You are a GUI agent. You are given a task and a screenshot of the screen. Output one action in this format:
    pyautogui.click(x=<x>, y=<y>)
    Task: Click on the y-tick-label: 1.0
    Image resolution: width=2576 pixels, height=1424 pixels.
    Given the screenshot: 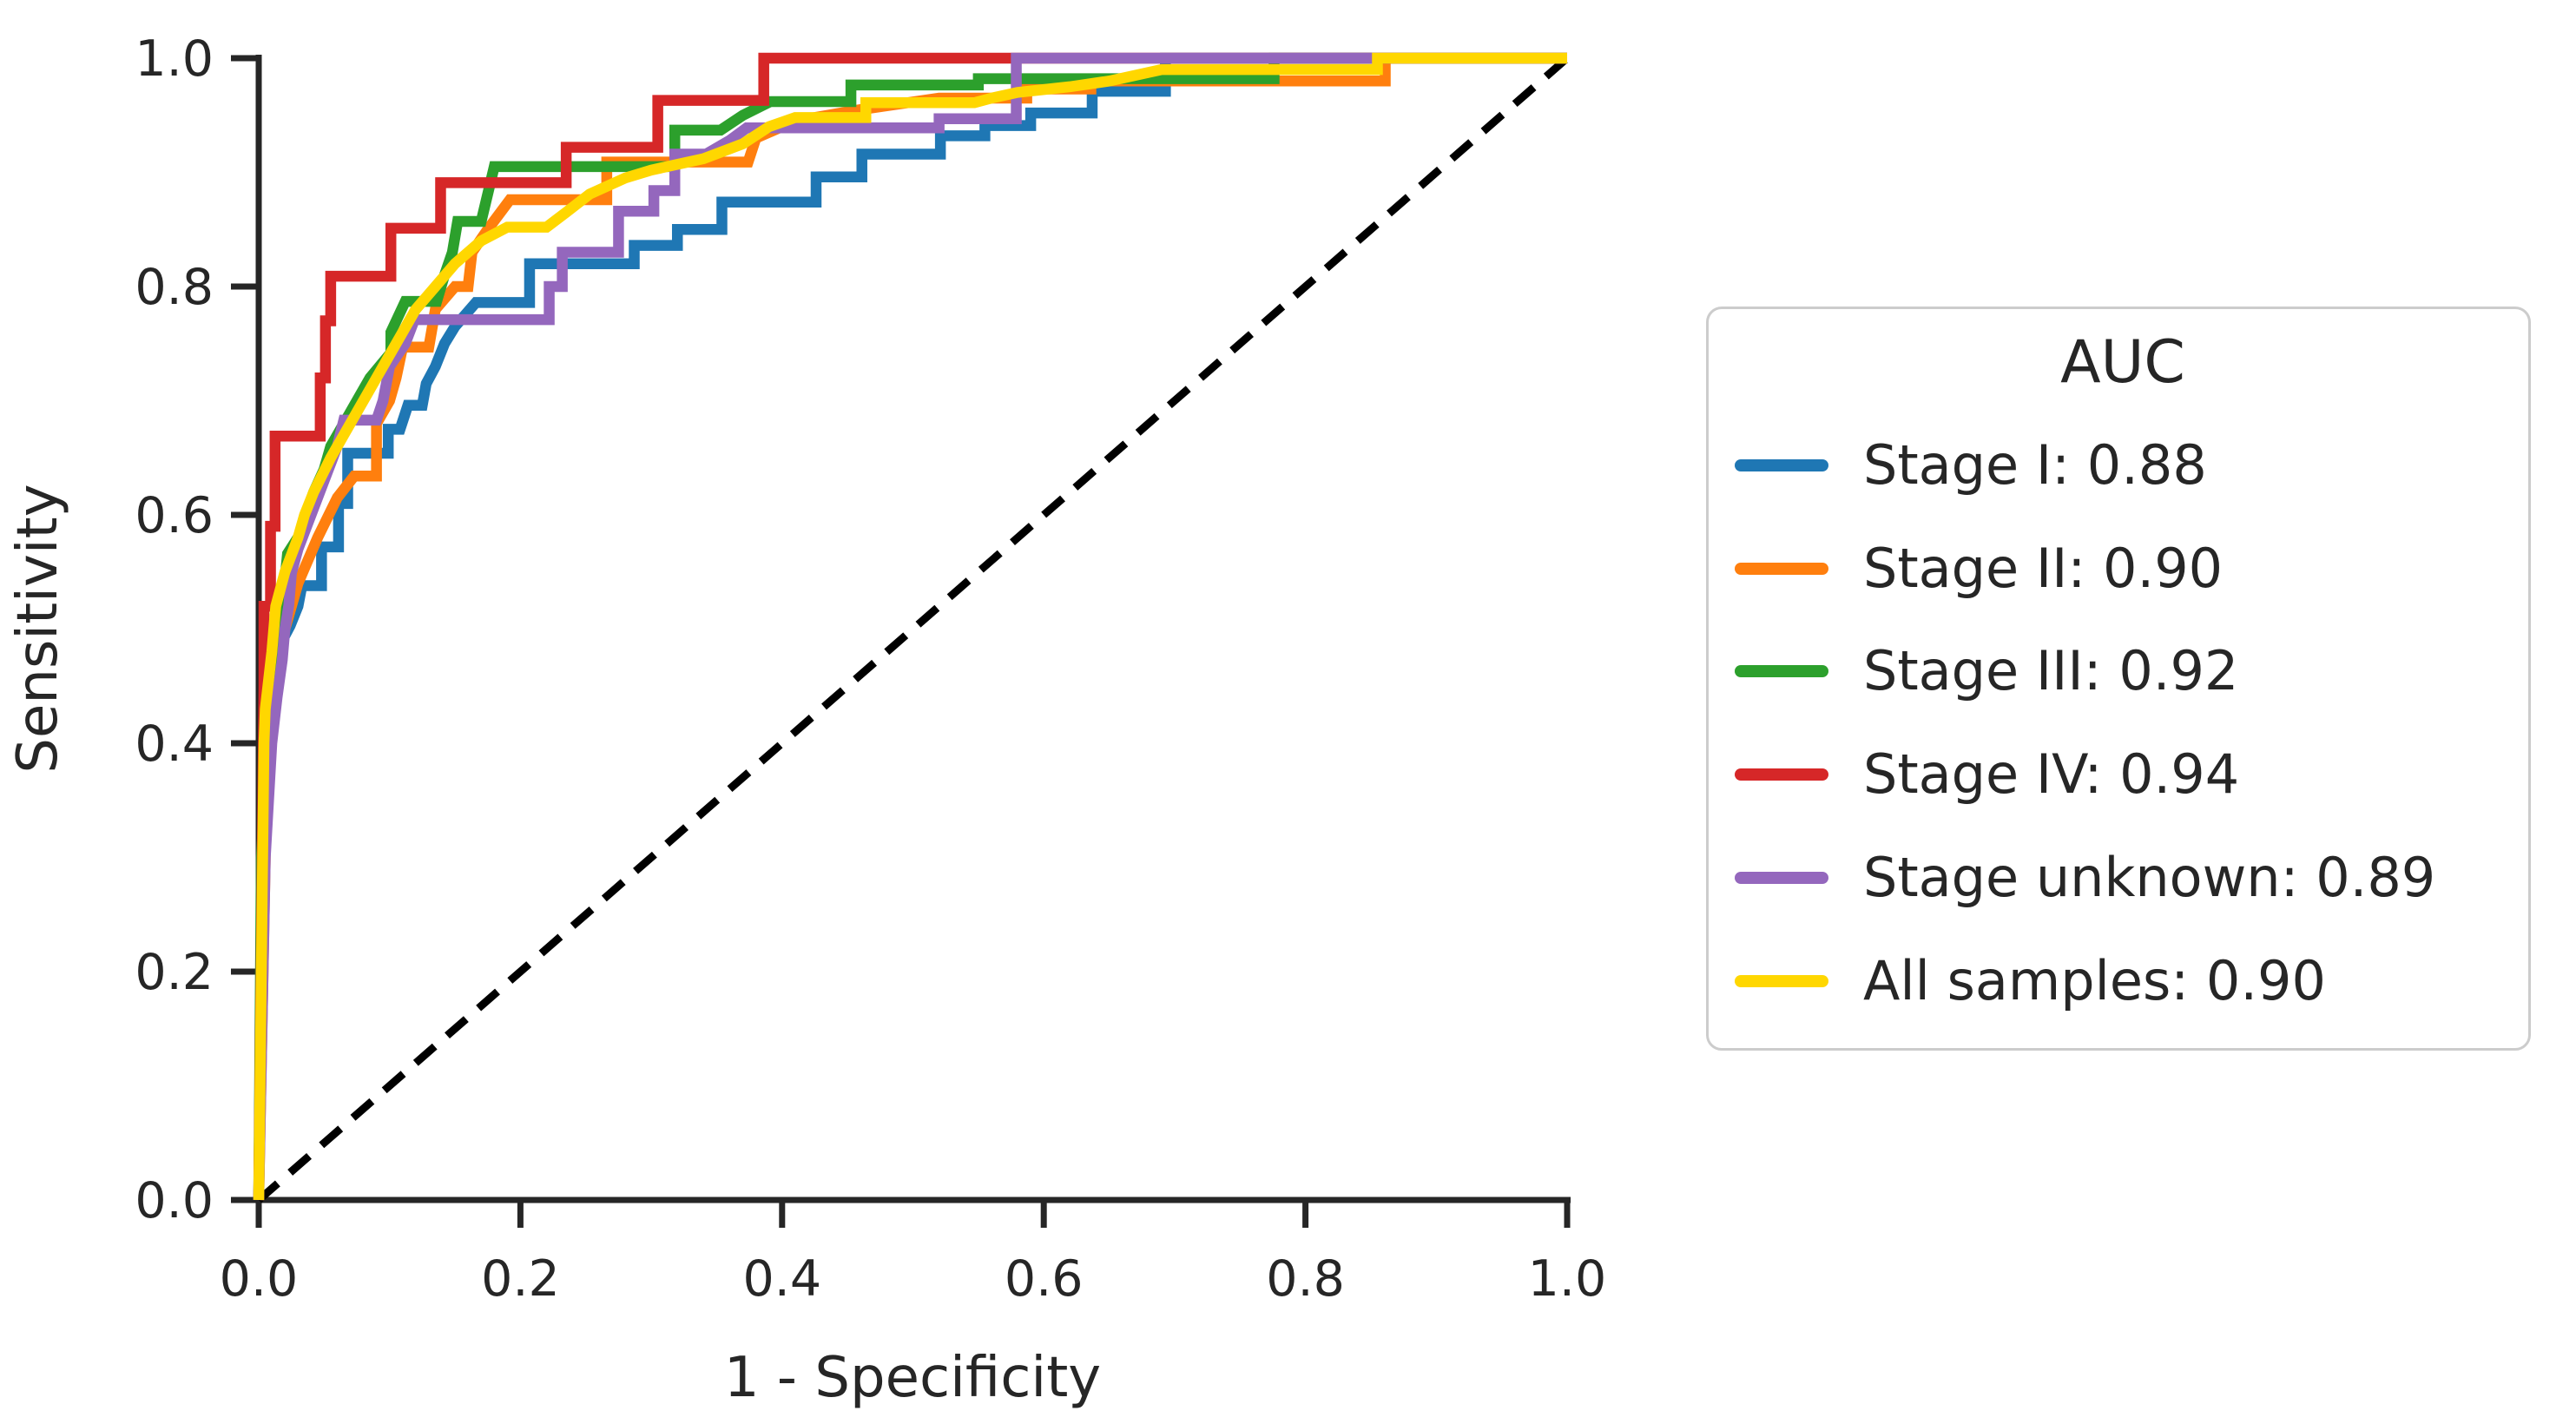 What is the action you would take?
    pyautogui.click(x=174, y=59)
    